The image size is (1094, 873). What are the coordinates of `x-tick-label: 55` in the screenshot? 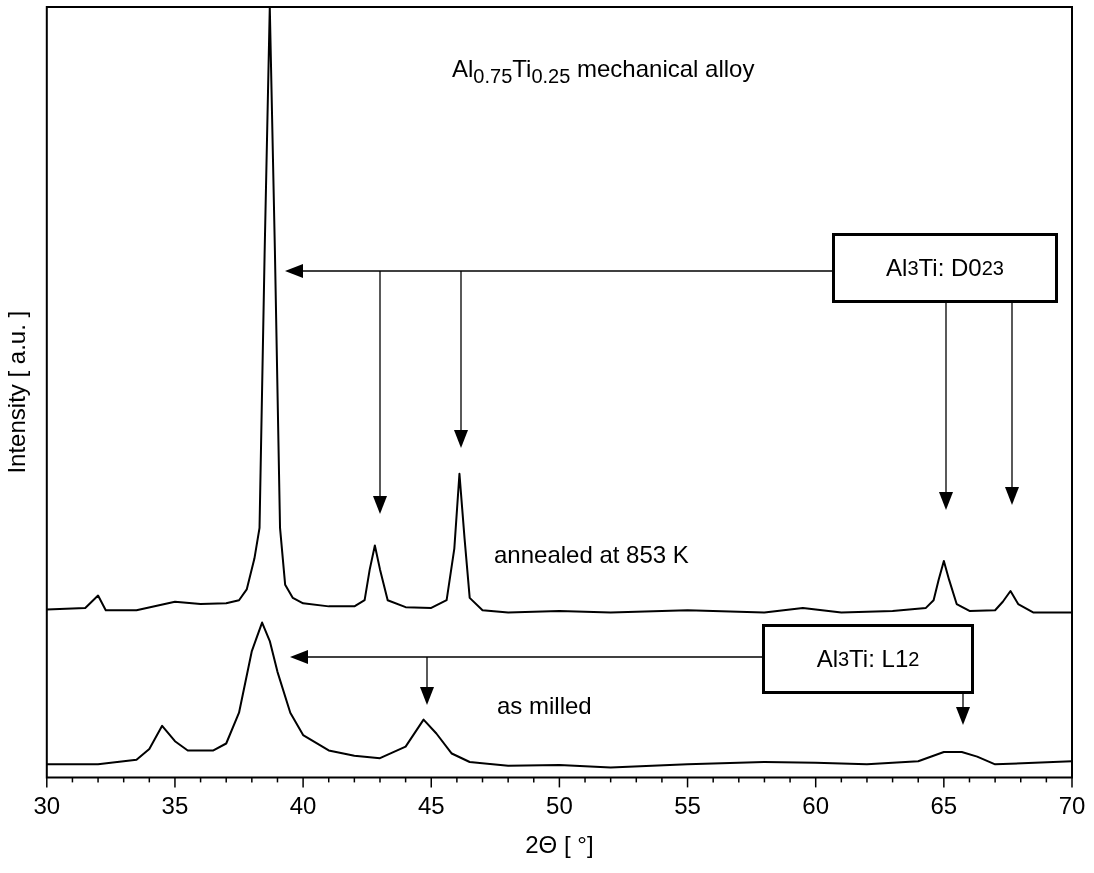 It's located at (687, 806).